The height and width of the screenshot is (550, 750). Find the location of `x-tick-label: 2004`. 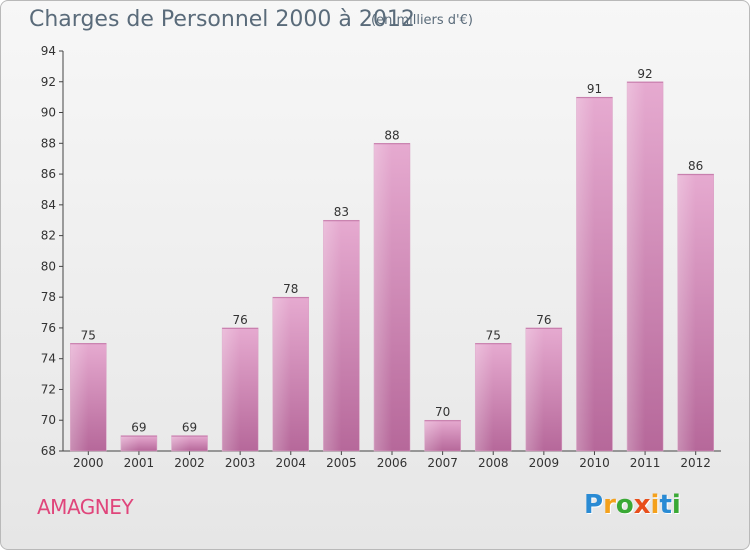

x-tick-label: 2004 is located at coordinates (290, 463).